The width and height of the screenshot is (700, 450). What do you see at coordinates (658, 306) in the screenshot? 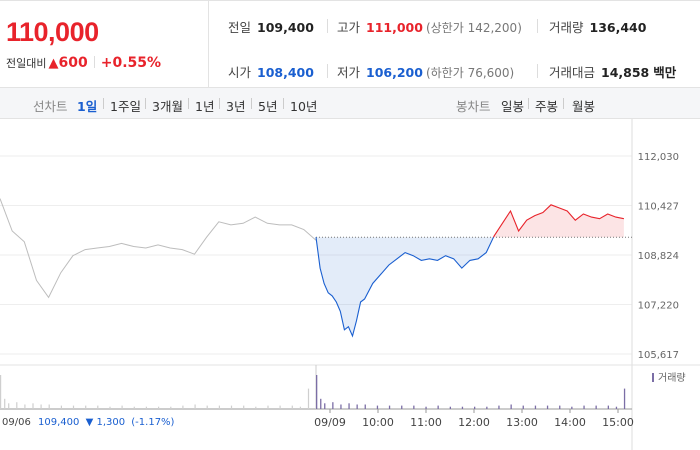
I see `y-tick-label: 107,220` at bounding box center [658, 306].